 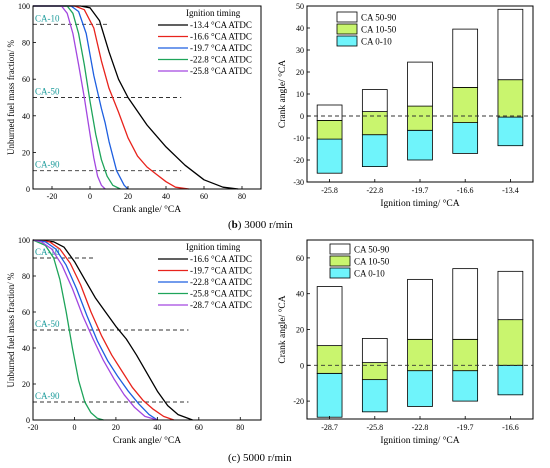 What do you see at coordinates (298, 182) in the screenshot?
I see `y-tick-label: -30` at bounding box center [298, 182].